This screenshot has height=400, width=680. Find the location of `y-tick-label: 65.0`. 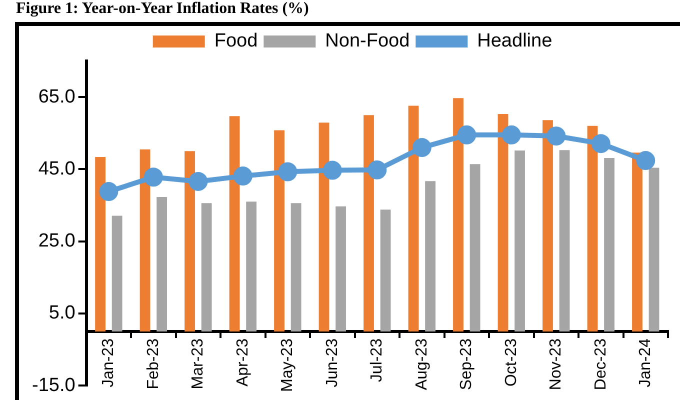

y-tick-label: 65.0 is located at coordinates (57, 97).